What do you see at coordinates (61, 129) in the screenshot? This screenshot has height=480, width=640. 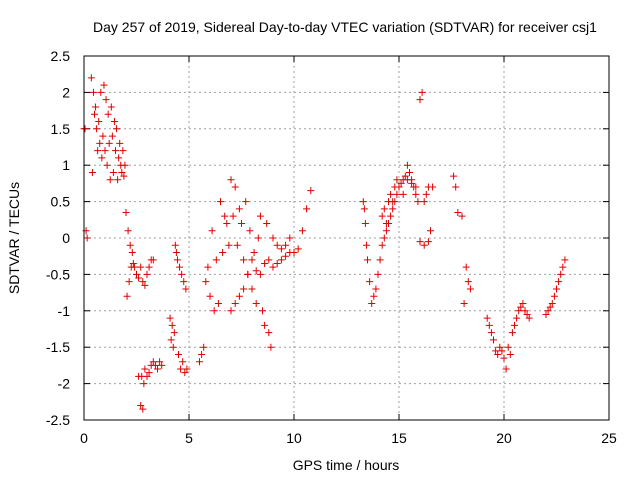 I see `y-tick-label: 1.5` at bounding box center [61, 129].